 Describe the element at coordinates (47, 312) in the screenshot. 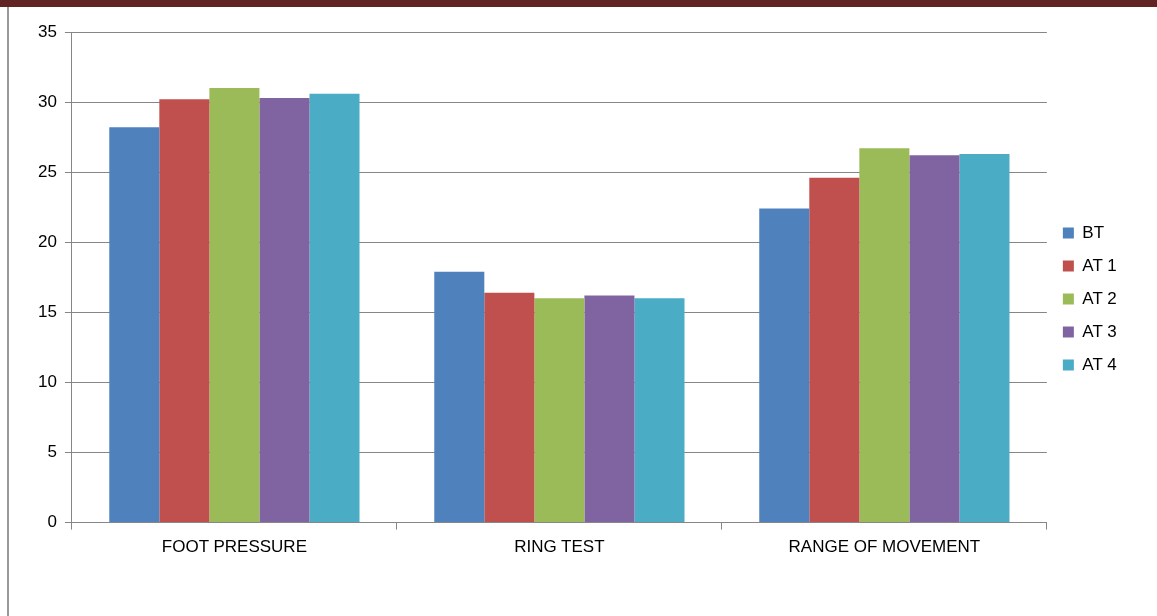

I see `y-tick-label: 15` at that location.